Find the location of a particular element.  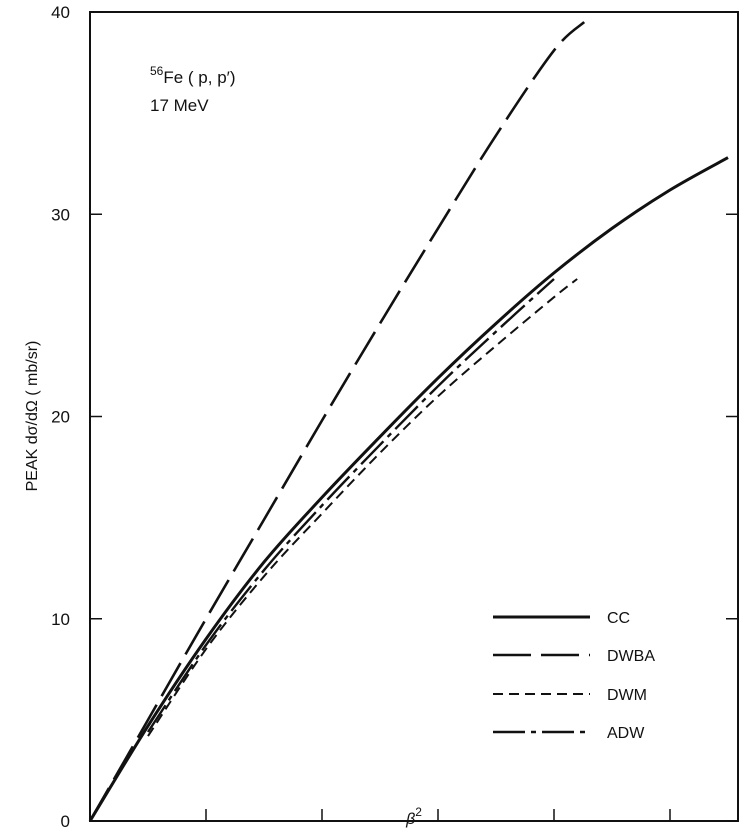

legend-label-adw: ADW is located at coordinates (626, 733).